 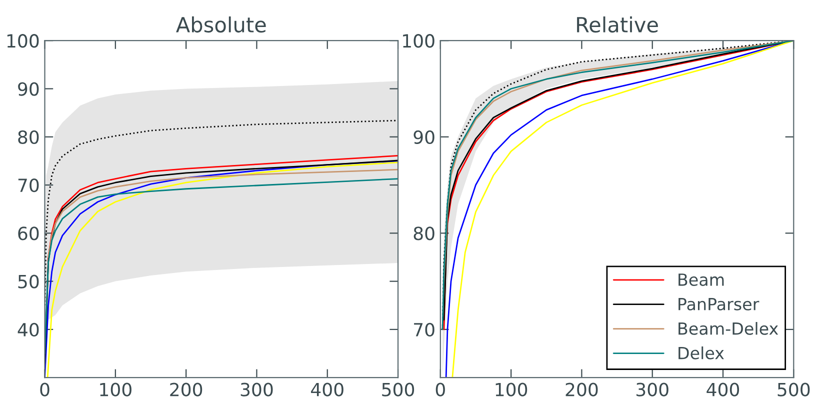 What do you see at coordinates (28, 233) in the screenshot?
I see `y-tick-label: 60` at bounding box center [28, 233].